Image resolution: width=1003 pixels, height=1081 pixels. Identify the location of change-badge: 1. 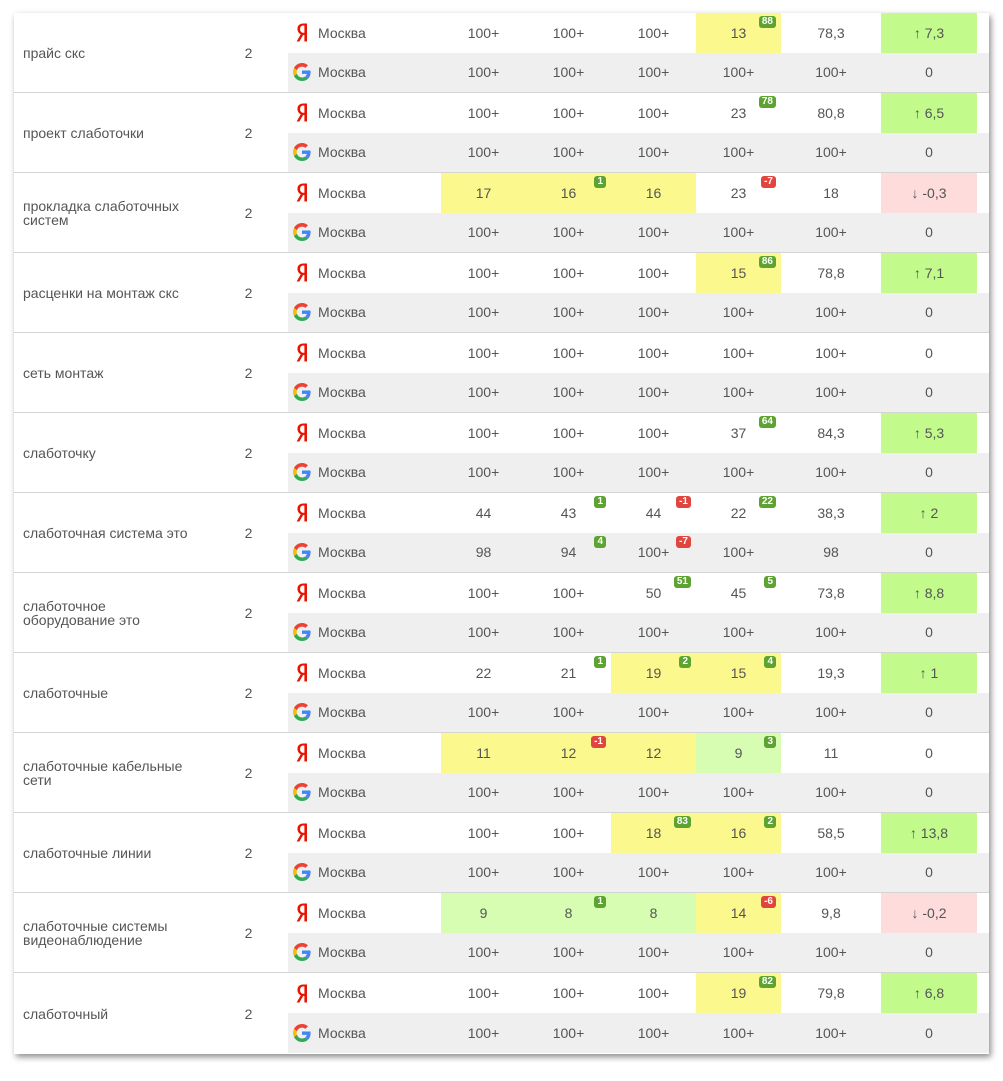
(600, 182).